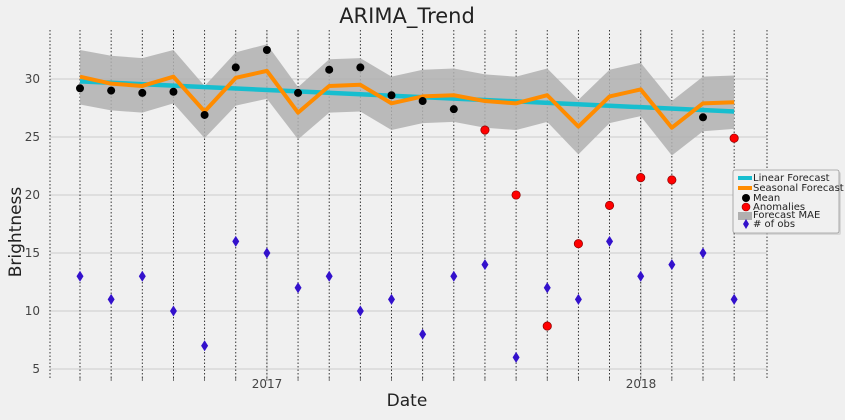 This screenshot has height=420, width=845. I want to click on y-tick-label: 30, so click(32, 79).